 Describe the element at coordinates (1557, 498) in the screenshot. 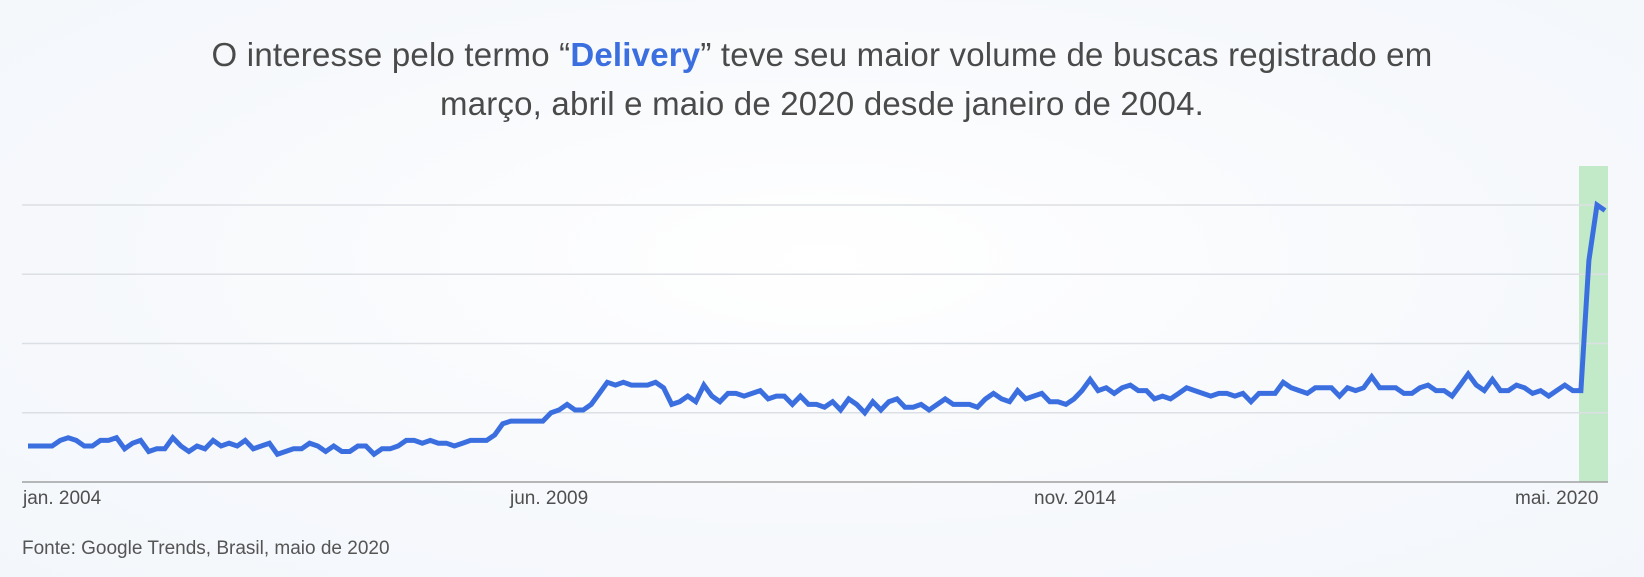

I see `x-tick-label: mai. 2020` at that location.